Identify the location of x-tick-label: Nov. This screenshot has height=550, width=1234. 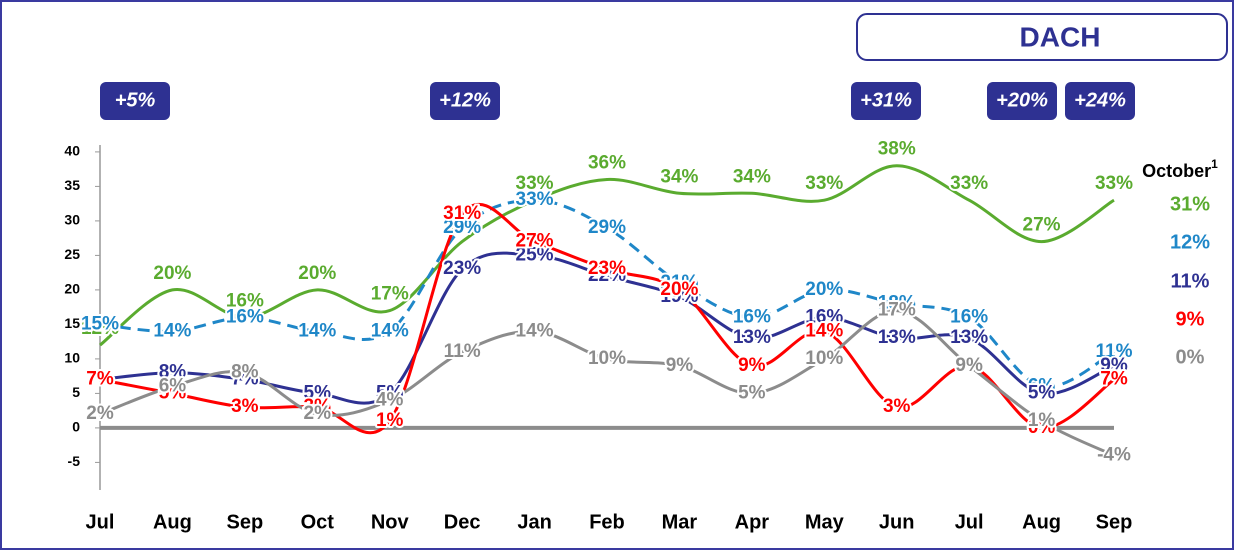
(390, 522).